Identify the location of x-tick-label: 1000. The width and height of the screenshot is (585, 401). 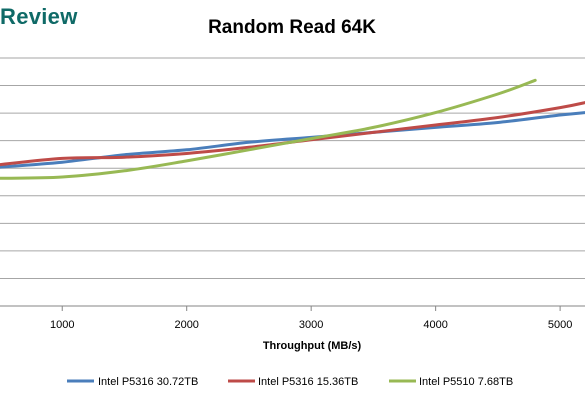
(62, 325).